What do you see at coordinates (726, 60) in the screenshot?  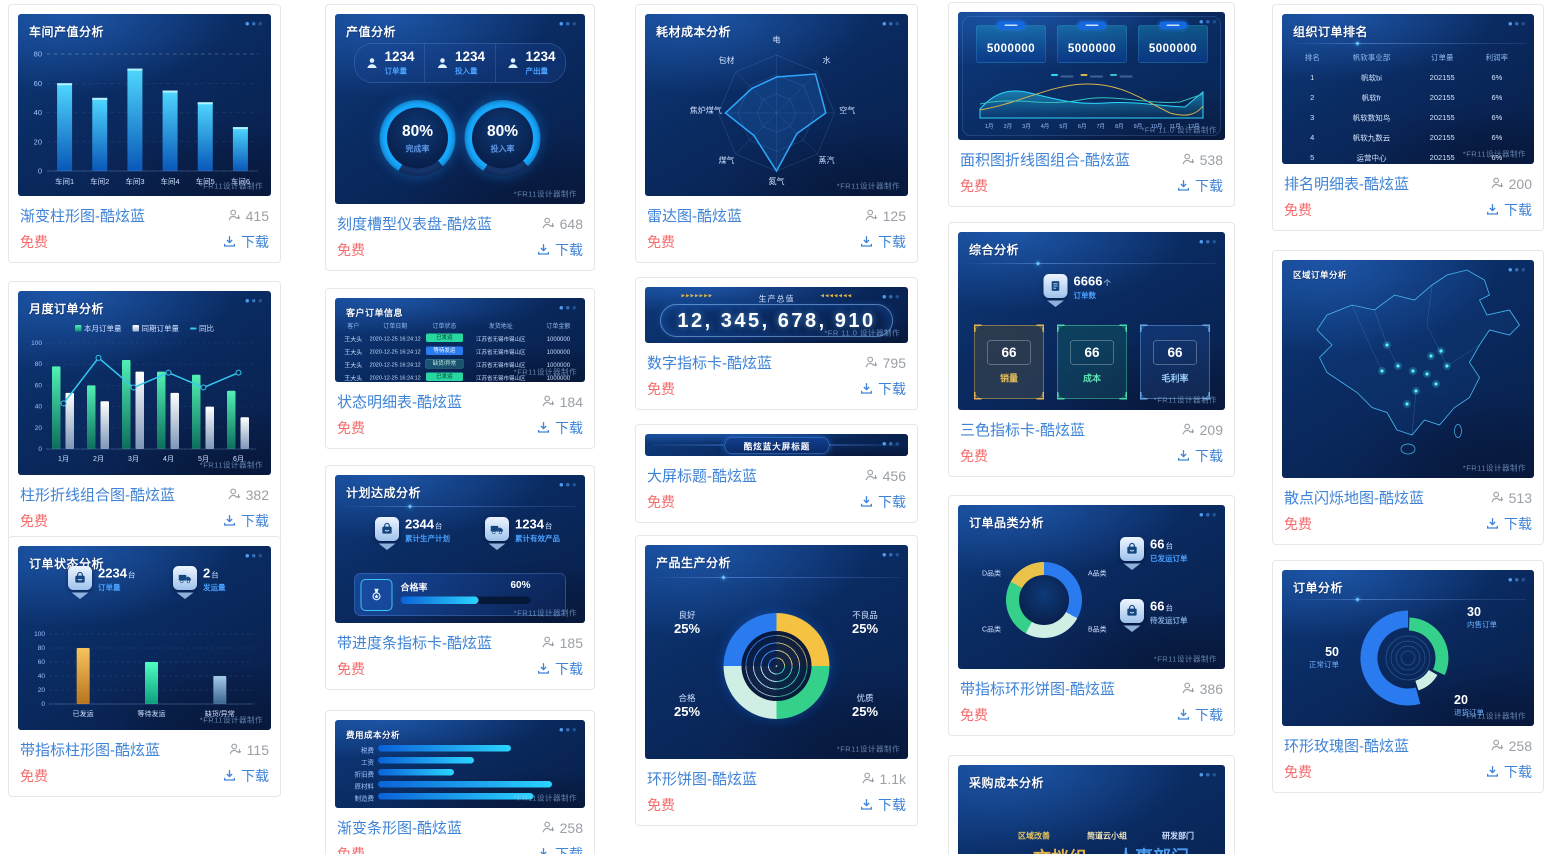 I see `svg-text: 包材` at bounding box center [726, 60].